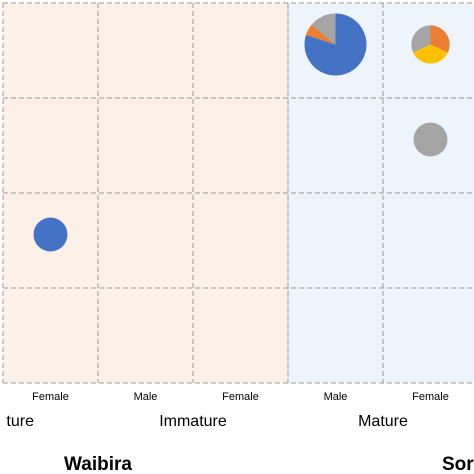 The height and width of the screenshot is (474, 474). I want to click on group-label: ture, so click(20, 421).